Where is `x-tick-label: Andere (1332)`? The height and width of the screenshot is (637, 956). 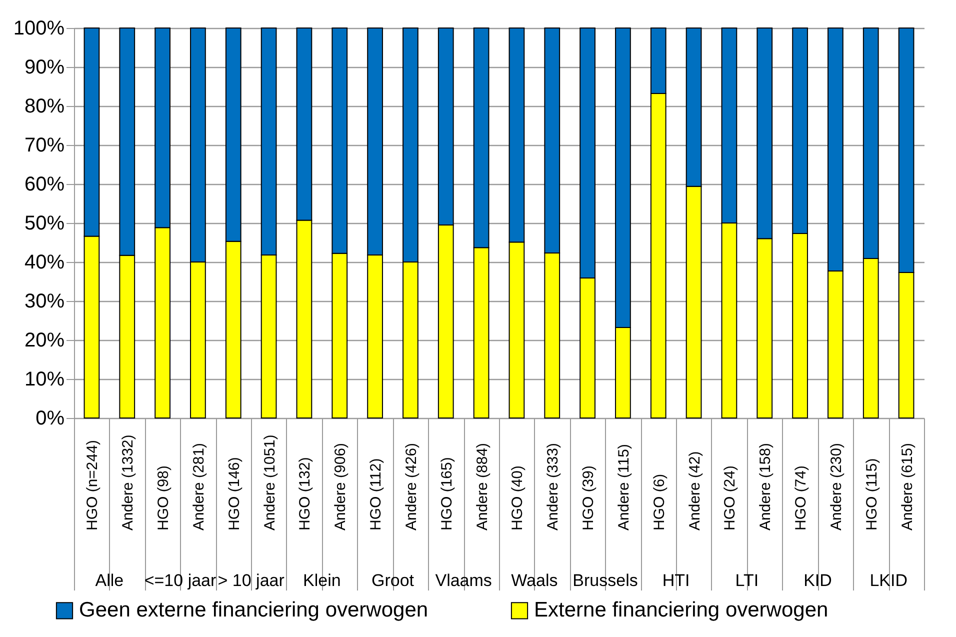
x-tick-label: Andere (1332) is located at coordinates (128, 482).